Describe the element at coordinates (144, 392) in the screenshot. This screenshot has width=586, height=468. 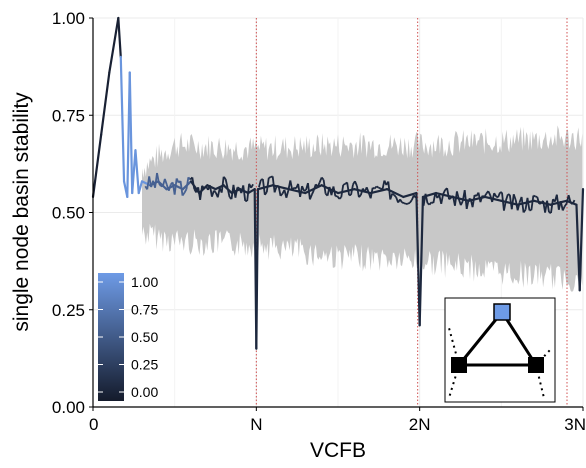
I see `colorbar-tick-label: 0.00` at that location.